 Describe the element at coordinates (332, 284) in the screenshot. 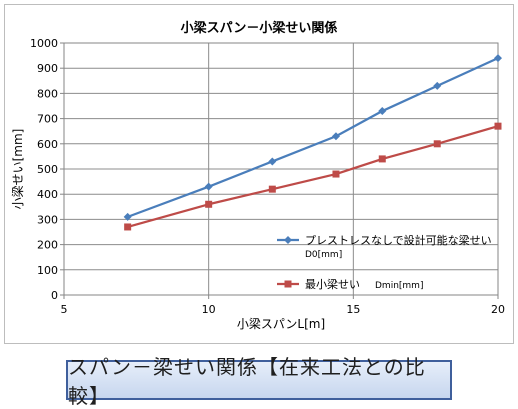

I see `legend-label: 最小梁せい` at that location.